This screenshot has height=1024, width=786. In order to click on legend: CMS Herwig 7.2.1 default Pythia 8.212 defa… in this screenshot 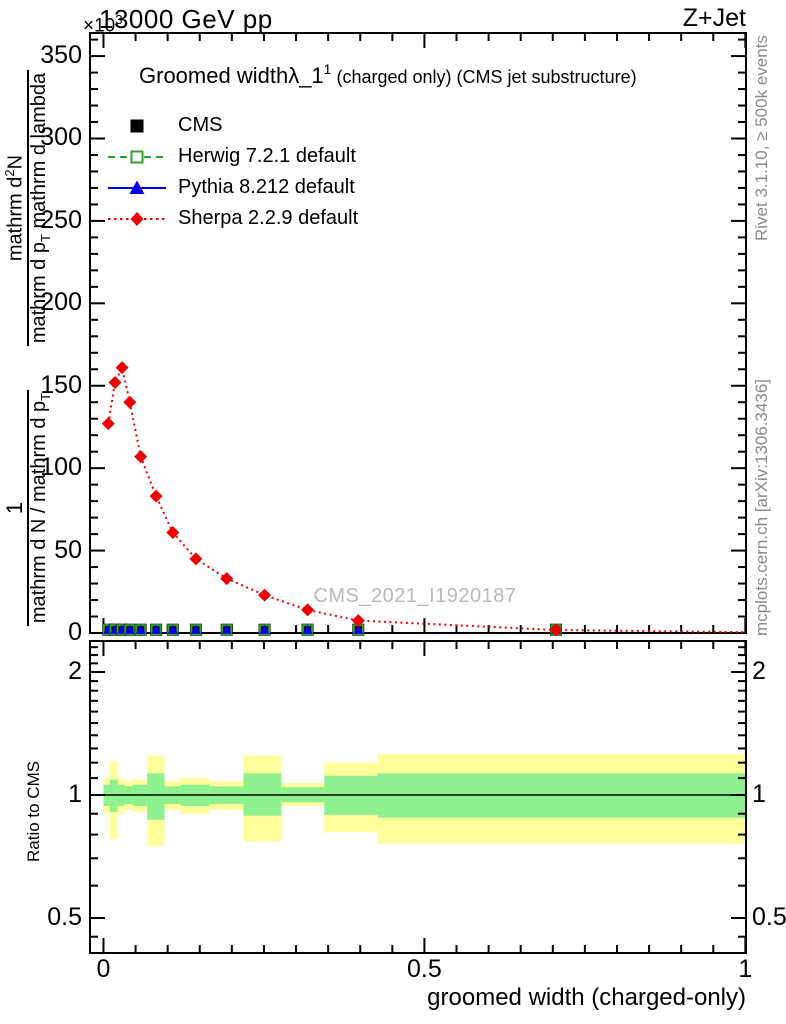, I will do `click(232, 172)`.